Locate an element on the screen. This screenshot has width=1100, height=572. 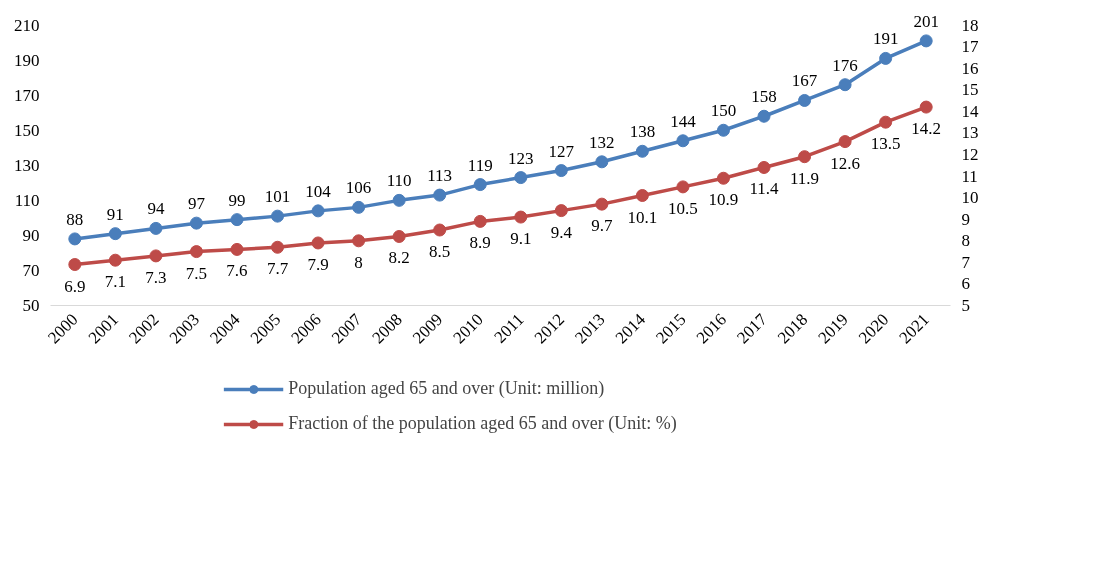
data-label: 8.2 is located at coordinates (399, 258).